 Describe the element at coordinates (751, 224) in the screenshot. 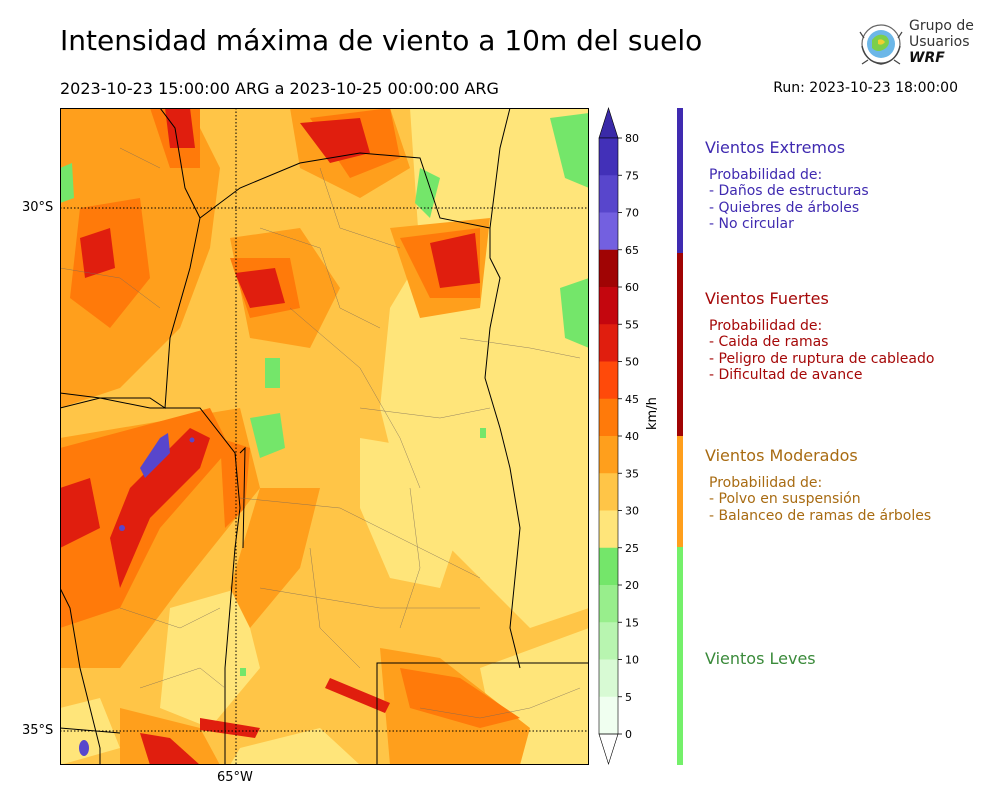

I see `category-line: - No circular` at that location.